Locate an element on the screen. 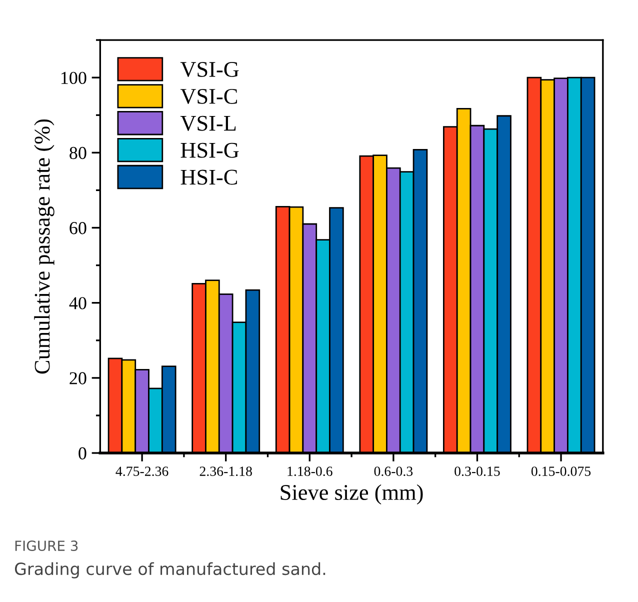 The image size is (638, 602). x-tick-label: 0.15-0.075 is located at coordinates (561, 471).